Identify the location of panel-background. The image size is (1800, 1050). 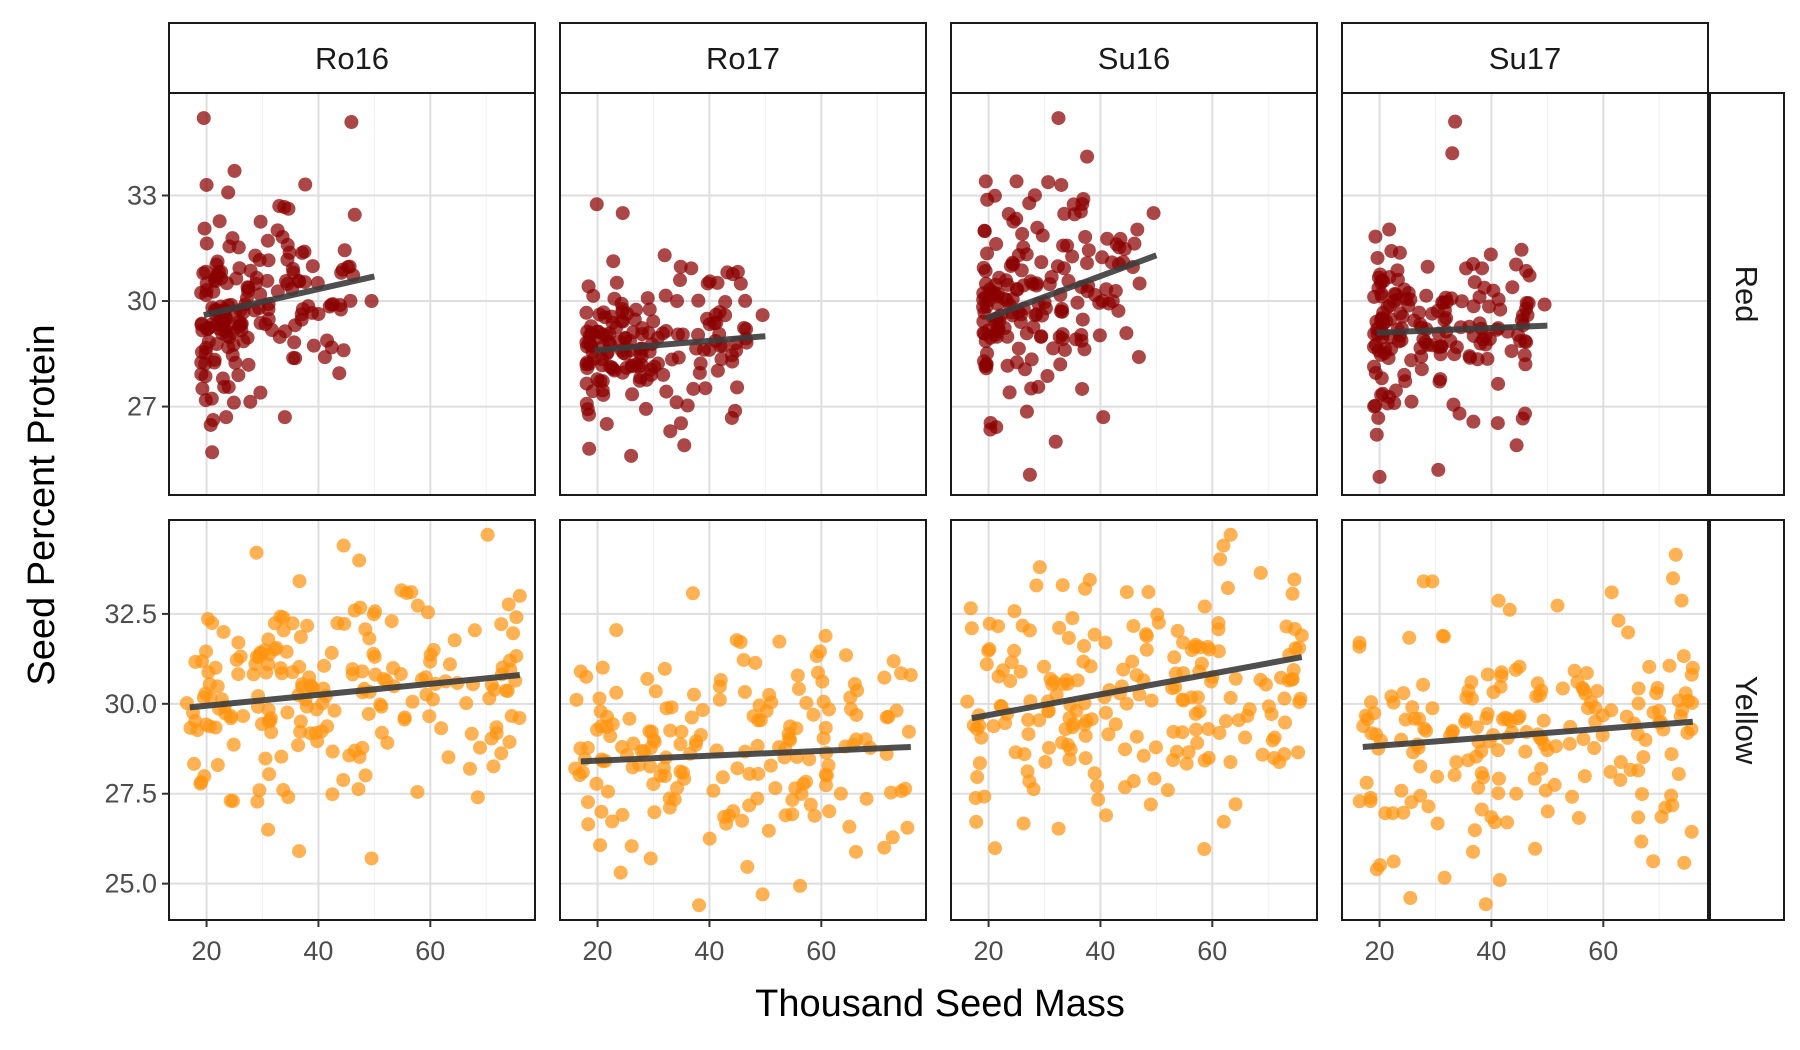
(352, 294).